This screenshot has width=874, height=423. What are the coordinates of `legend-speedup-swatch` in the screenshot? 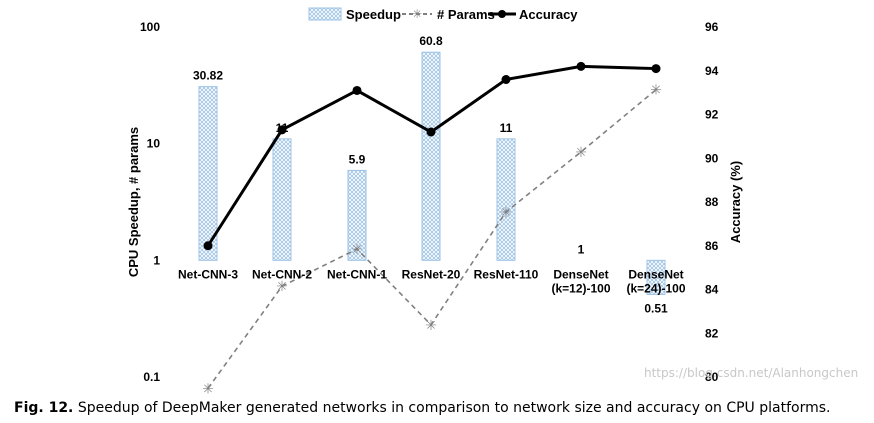 It's located at (325, 14).